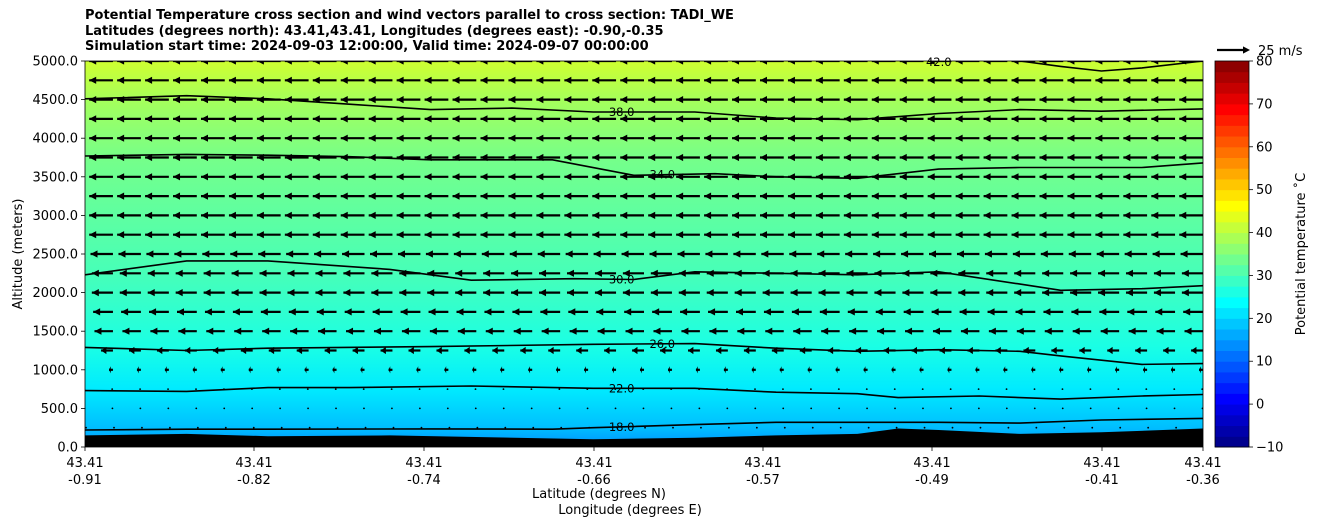 Image resolution: width=1320 pixels, height=526 pixels. What do you see at coordinates (18, 254) in the screenshot?
I see `y-axis-label: Altitude (meters)` at bounding box center [18, 254].